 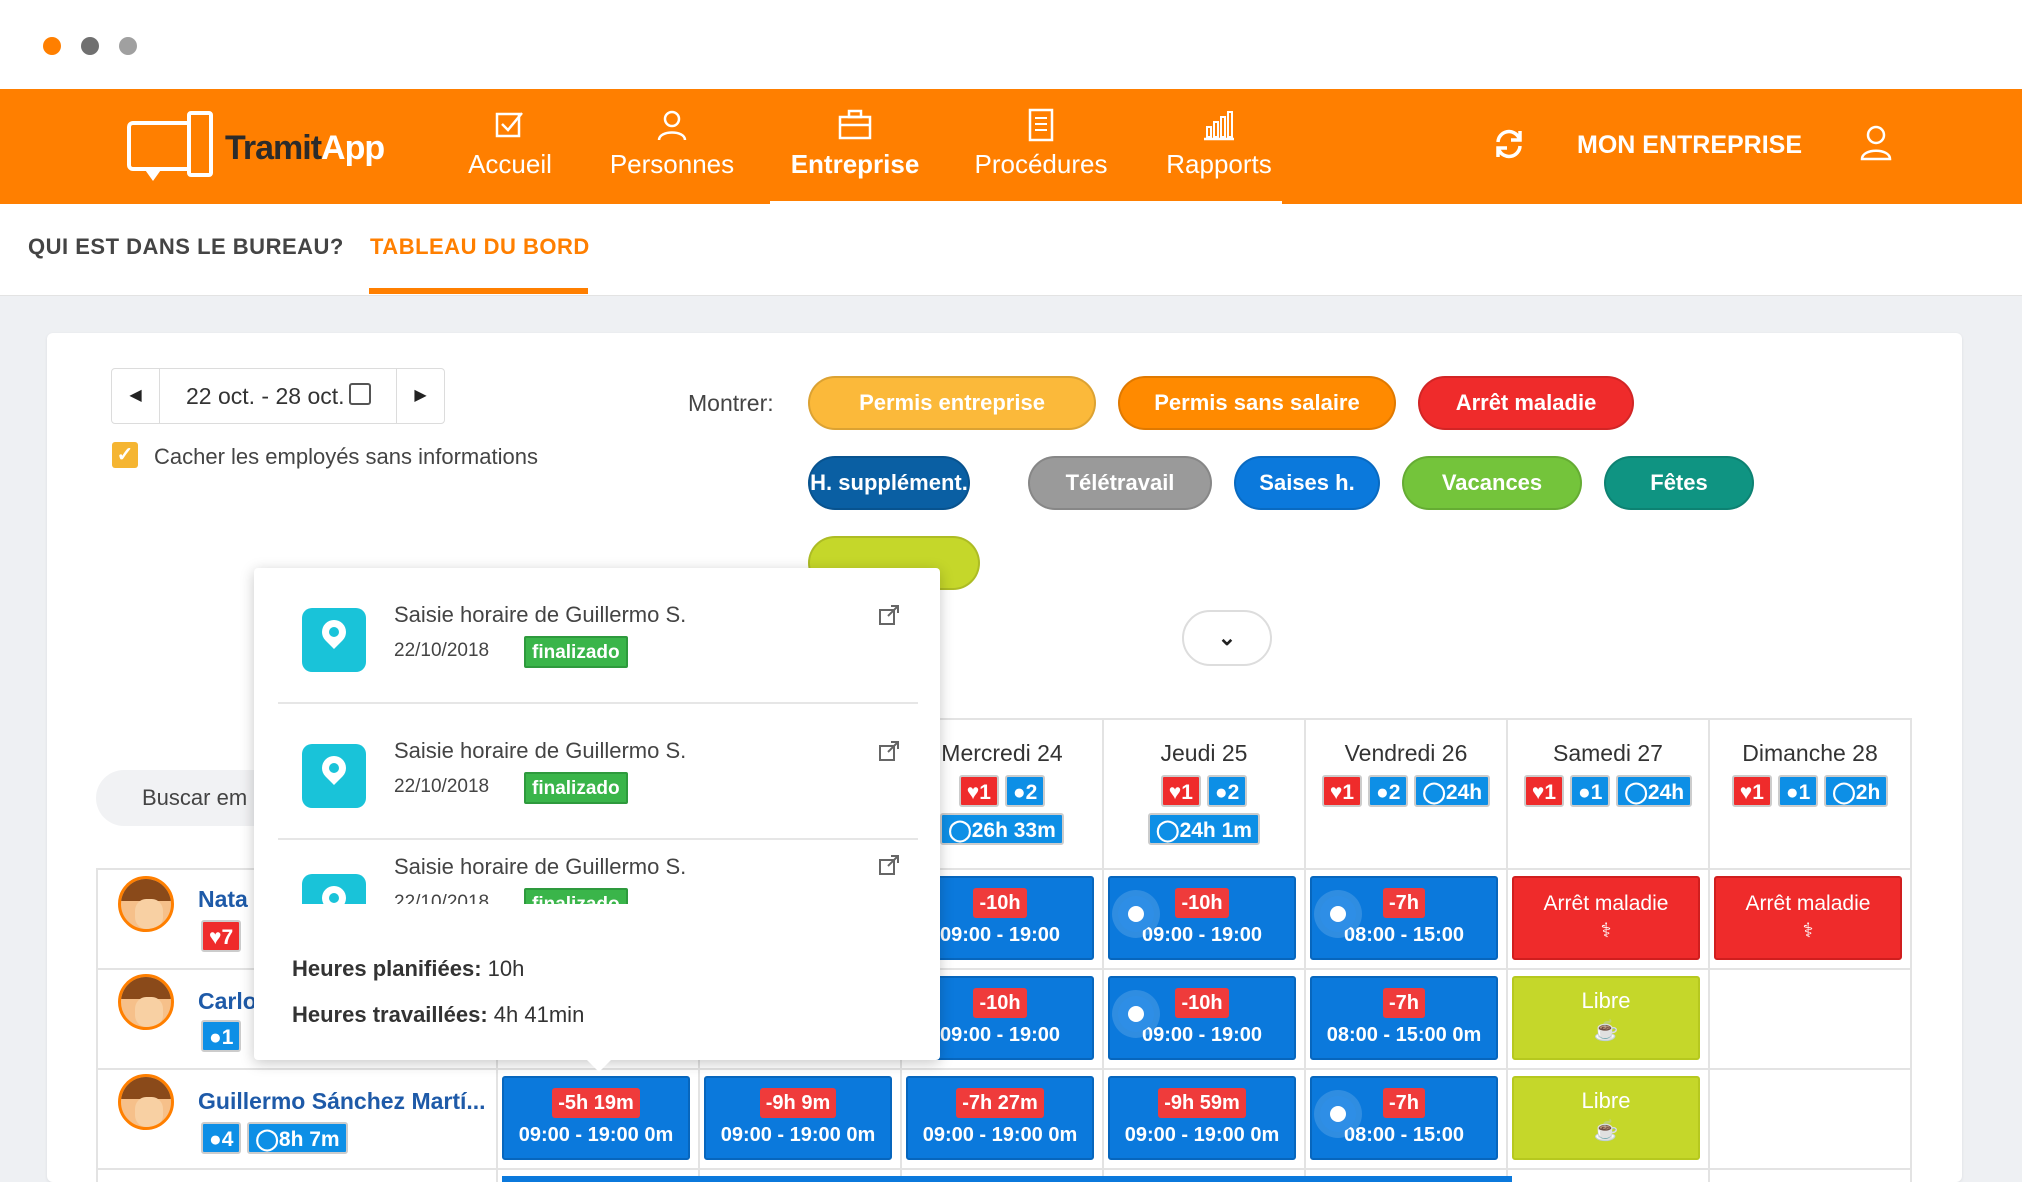 I want to click on tab-dashboard: TABLEAU DU BORD, so click(x=480, y=246).